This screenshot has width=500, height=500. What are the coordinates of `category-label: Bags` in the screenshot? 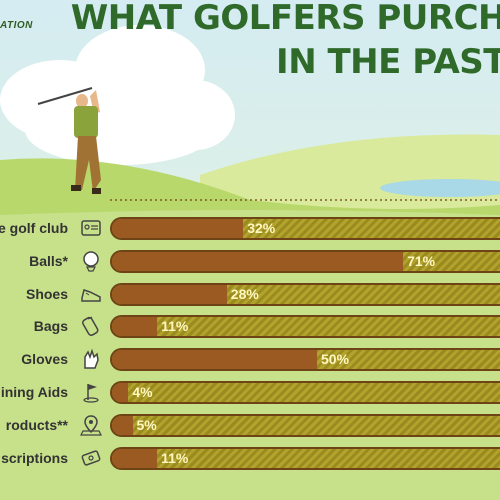 It's located at (50, 326).